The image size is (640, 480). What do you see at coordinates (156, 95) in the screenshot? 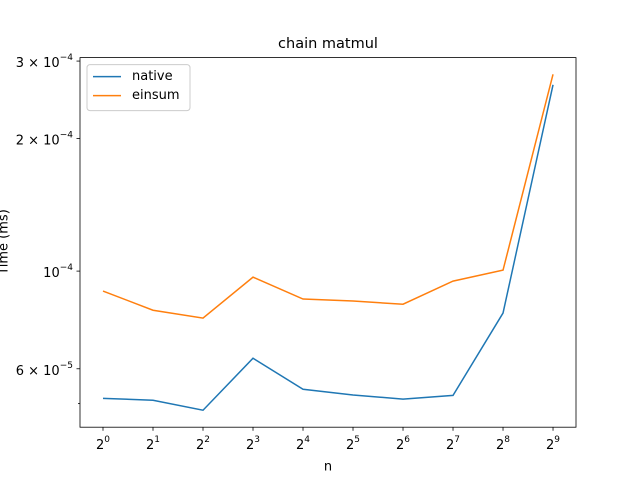
I see `legend-label: einsum` at bounding box center [156, 95].